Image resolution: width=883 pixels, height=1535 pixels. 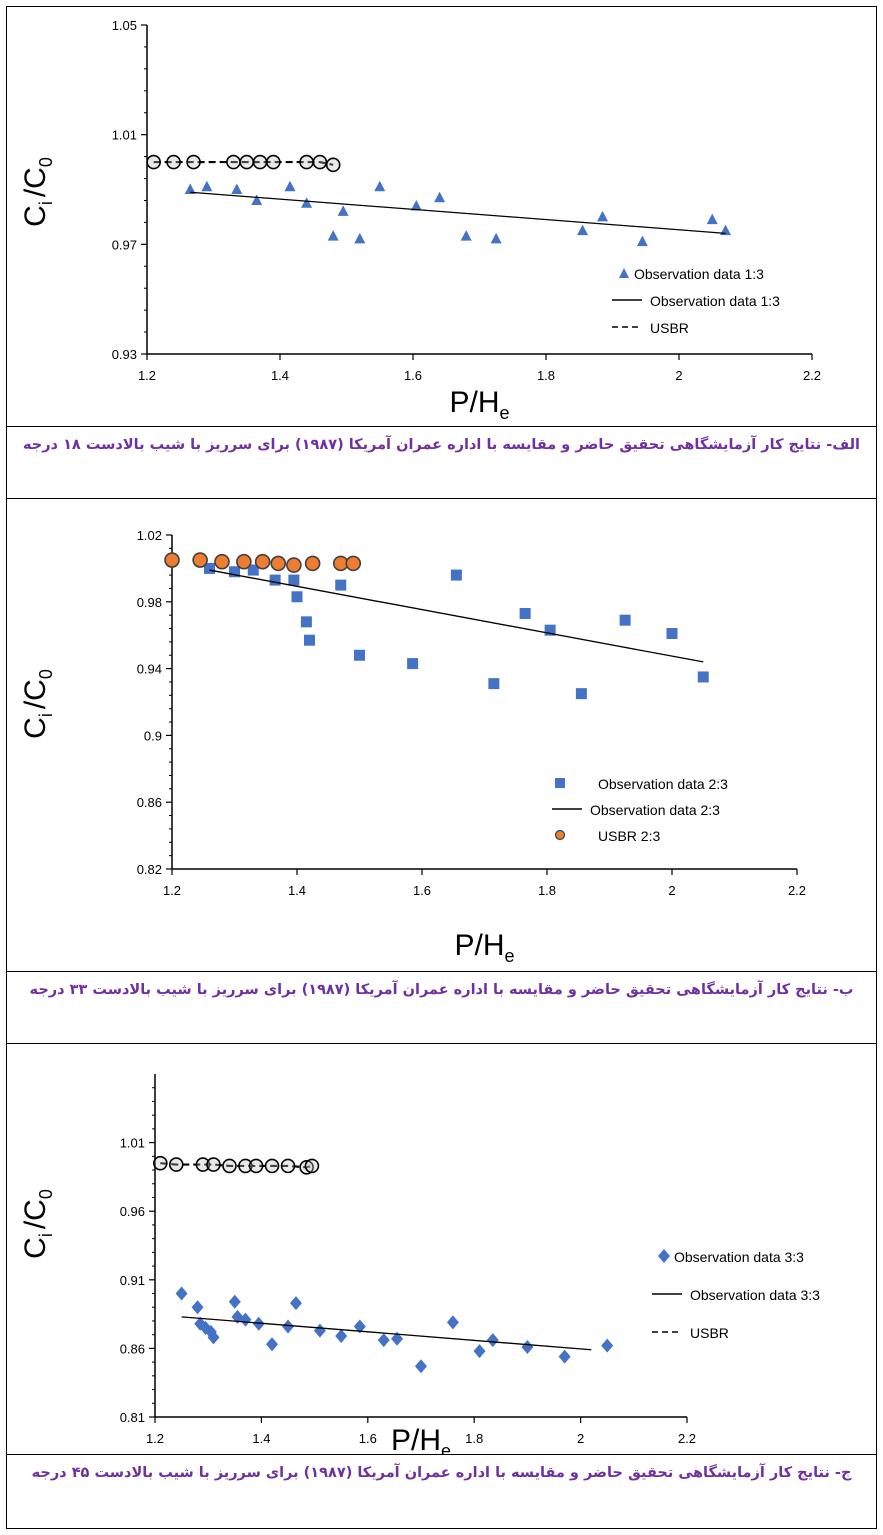 I want to click on x-axis-label: P/He, so click(x=479, y=404).